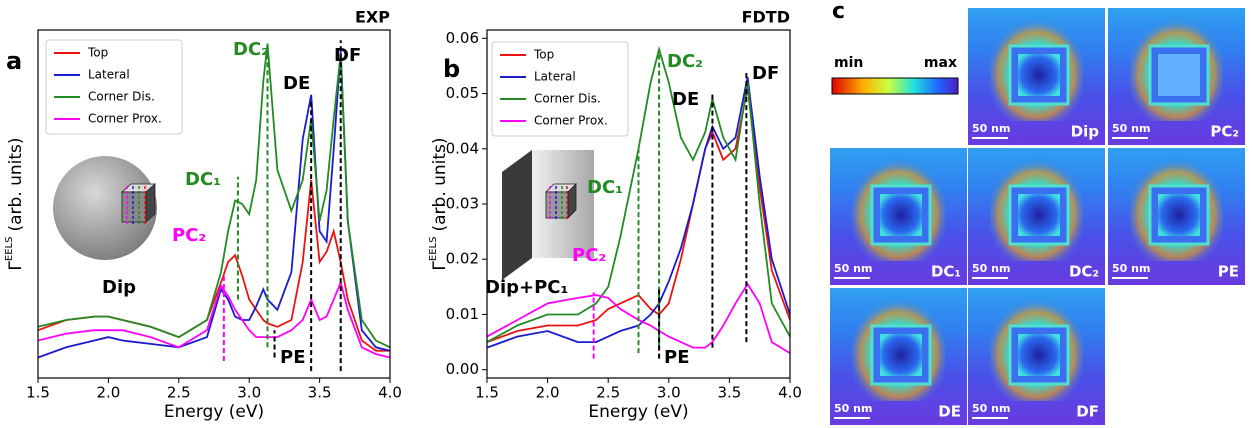 Image resolution: width=1253 pixels, height=428 pixels. I want to click on colorbar-max: max, so click(940, 63).